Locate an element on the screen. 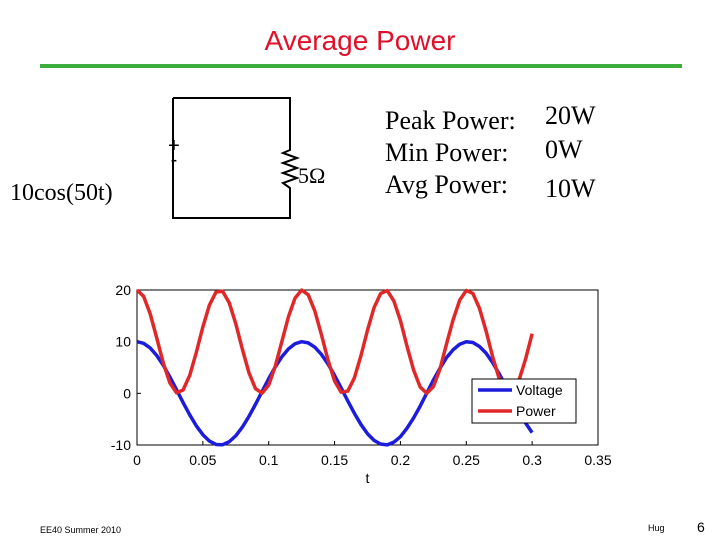 This screenshot has height=540, width=720. x-tick-label: 0.35 is located at coordinates (597, 460).